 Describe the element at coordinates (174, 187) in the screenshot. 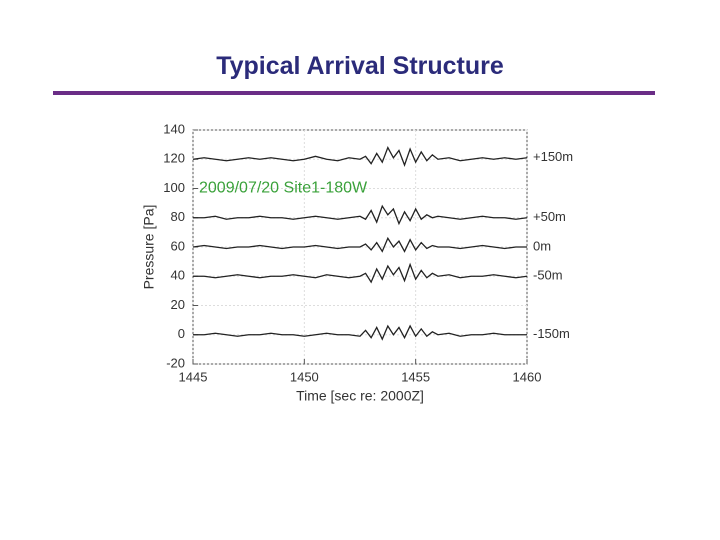

I see `y-tick-label: 100` at that location.